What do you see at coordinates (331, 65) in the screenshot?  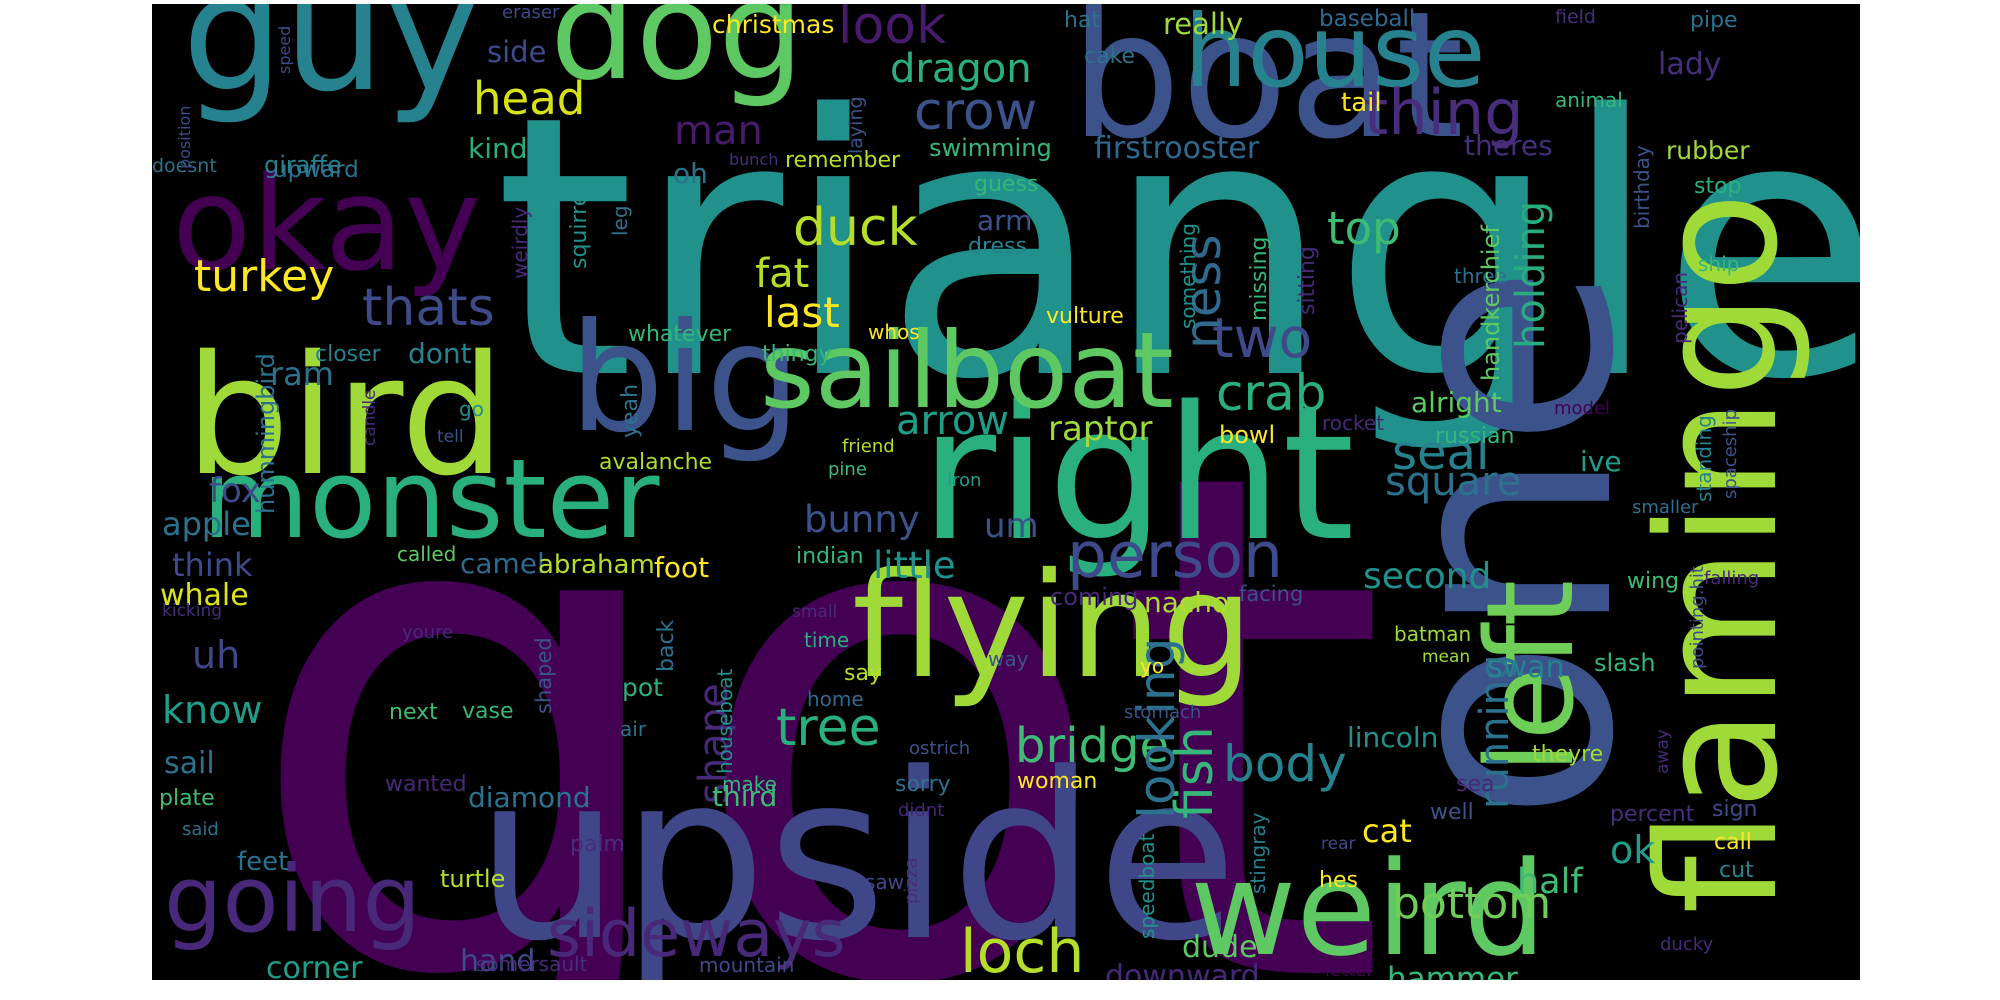 I see `cloud-word: guy` at bounding box center [331, 65].